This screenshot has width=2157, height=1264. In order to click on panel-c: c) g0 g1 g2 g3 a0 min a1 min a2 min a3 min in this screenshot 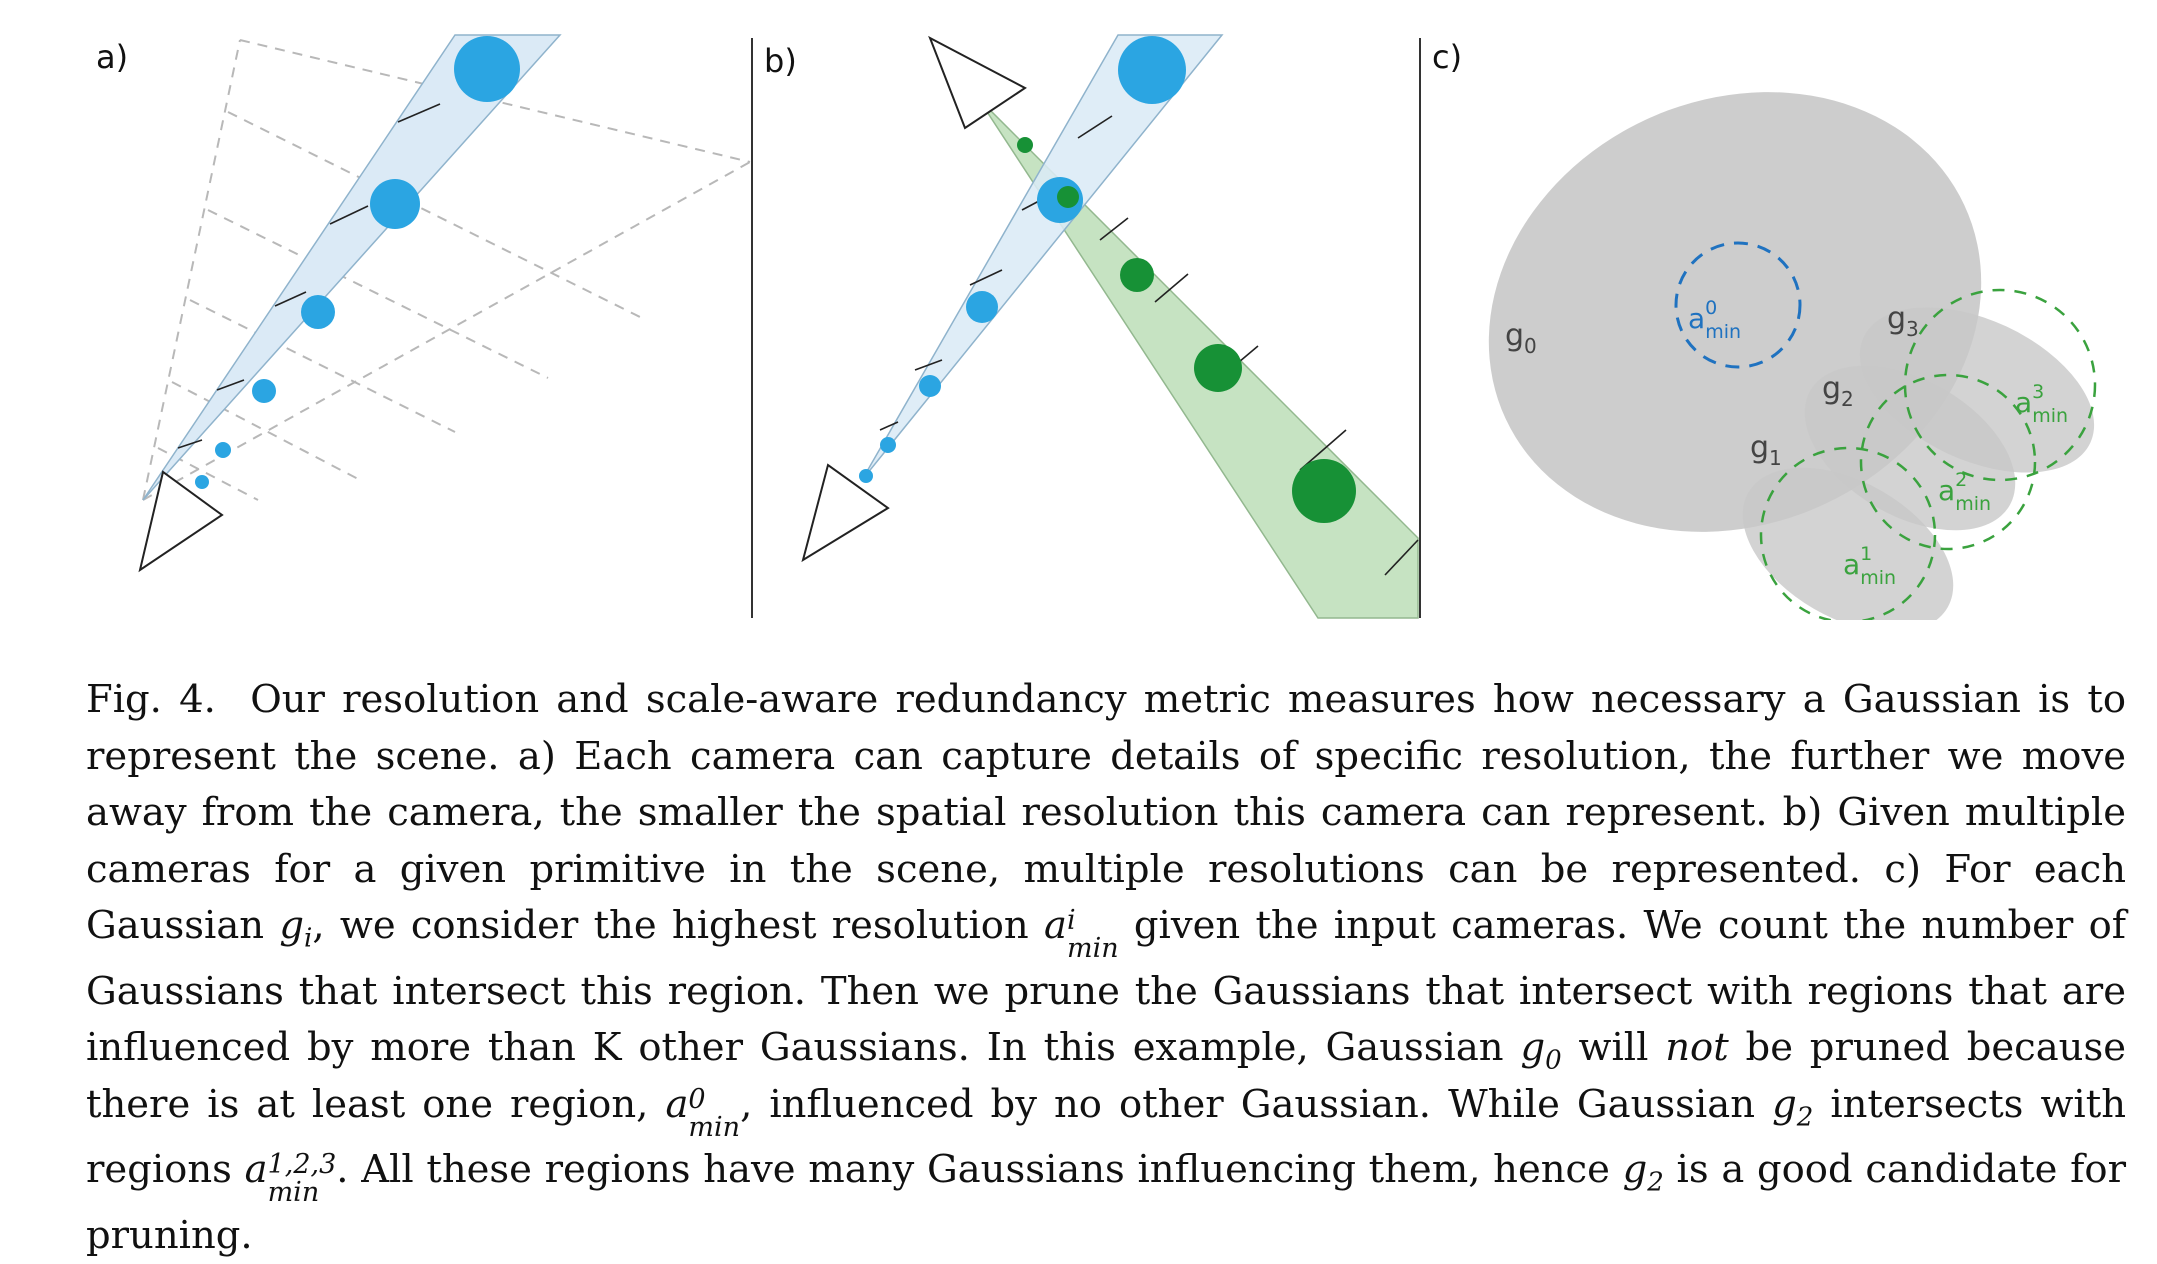, I will do `click(1764, 329)`.